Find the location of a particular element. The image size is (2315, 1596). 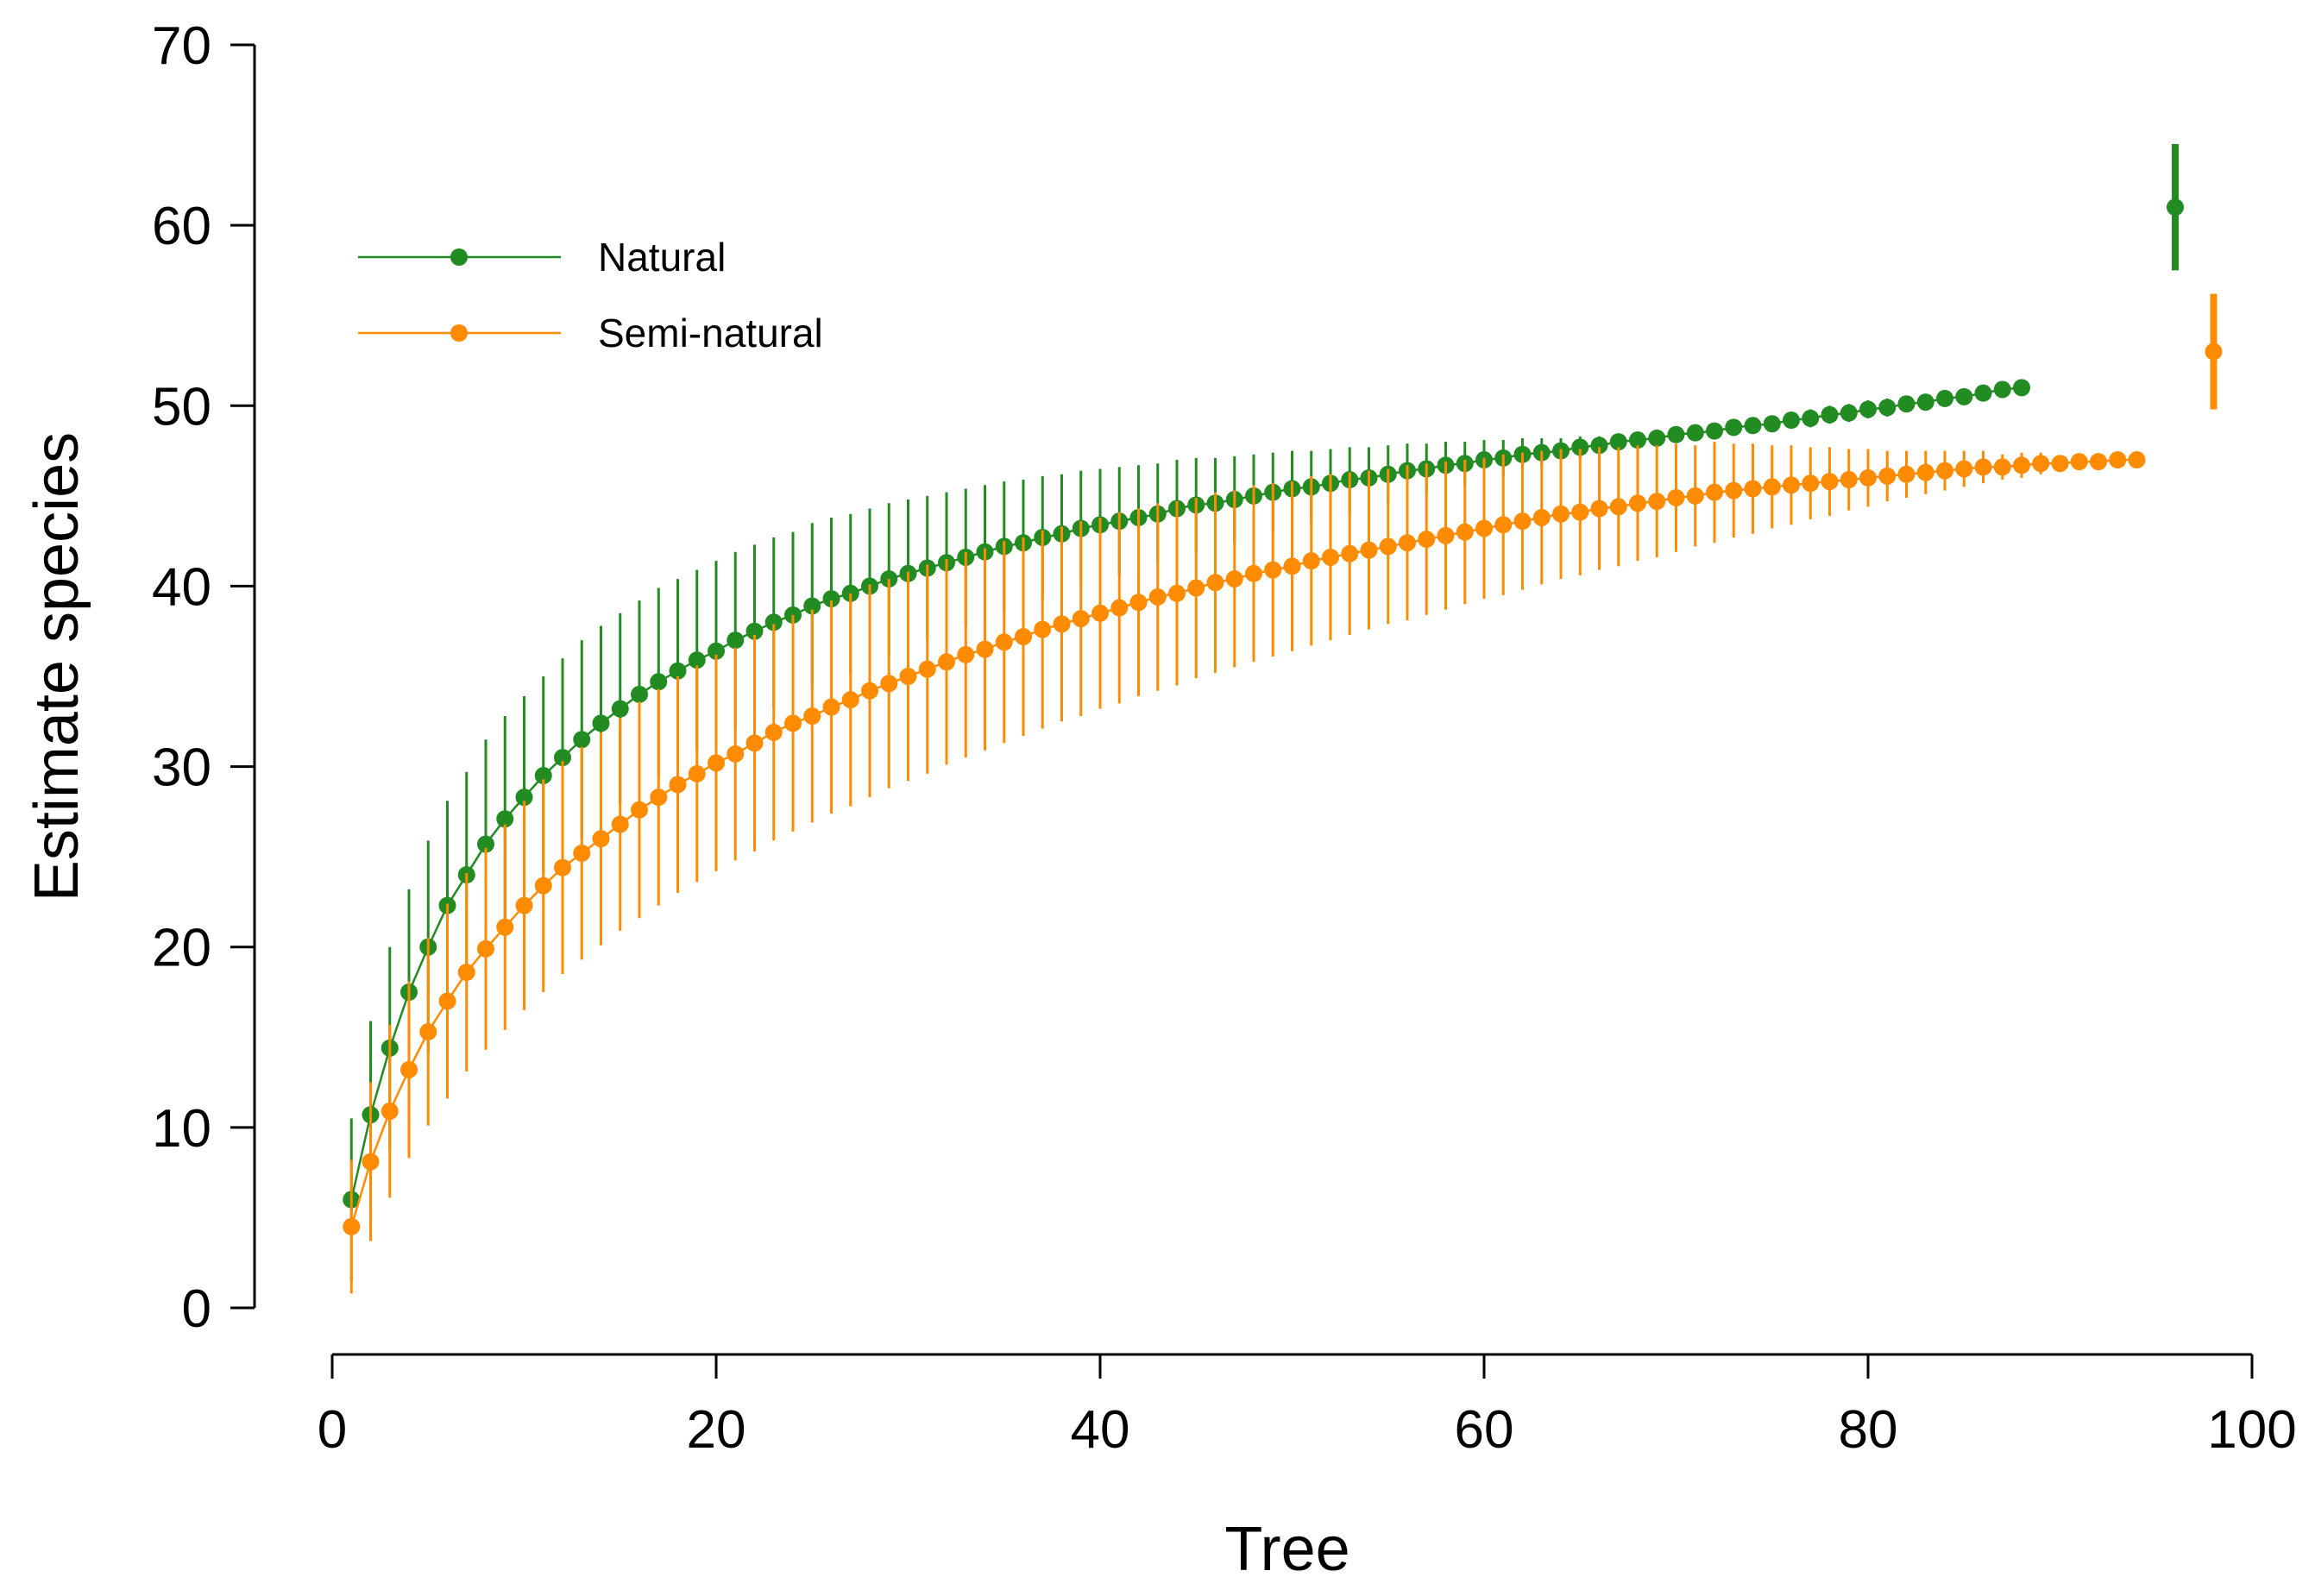

y-tick-label: 10 is located at coordinates (181, 1129).